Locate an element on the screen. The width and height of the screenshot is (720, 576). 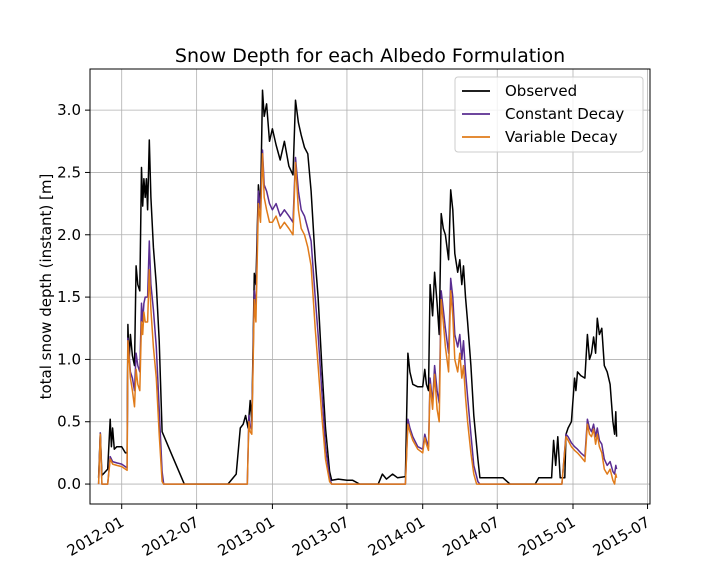
y-tick-label: 0.5 is located at coordinates (69, 422).